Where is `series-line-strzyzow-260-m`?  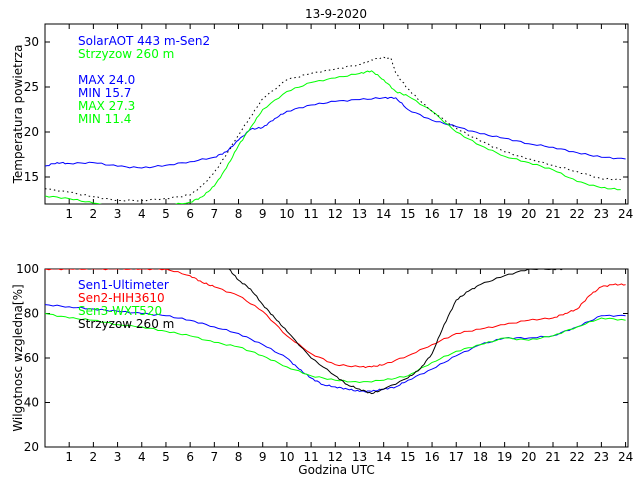
series-line-strzyzow-260-m is located at coordinates (397, 332).